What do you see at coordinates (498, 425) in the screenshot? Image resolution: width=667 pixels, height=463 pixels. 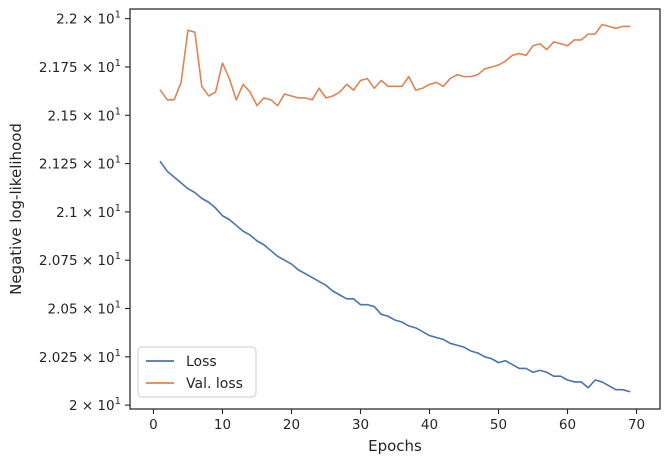 I see `x-tick-label: 50` at bounding box center [498, 425].